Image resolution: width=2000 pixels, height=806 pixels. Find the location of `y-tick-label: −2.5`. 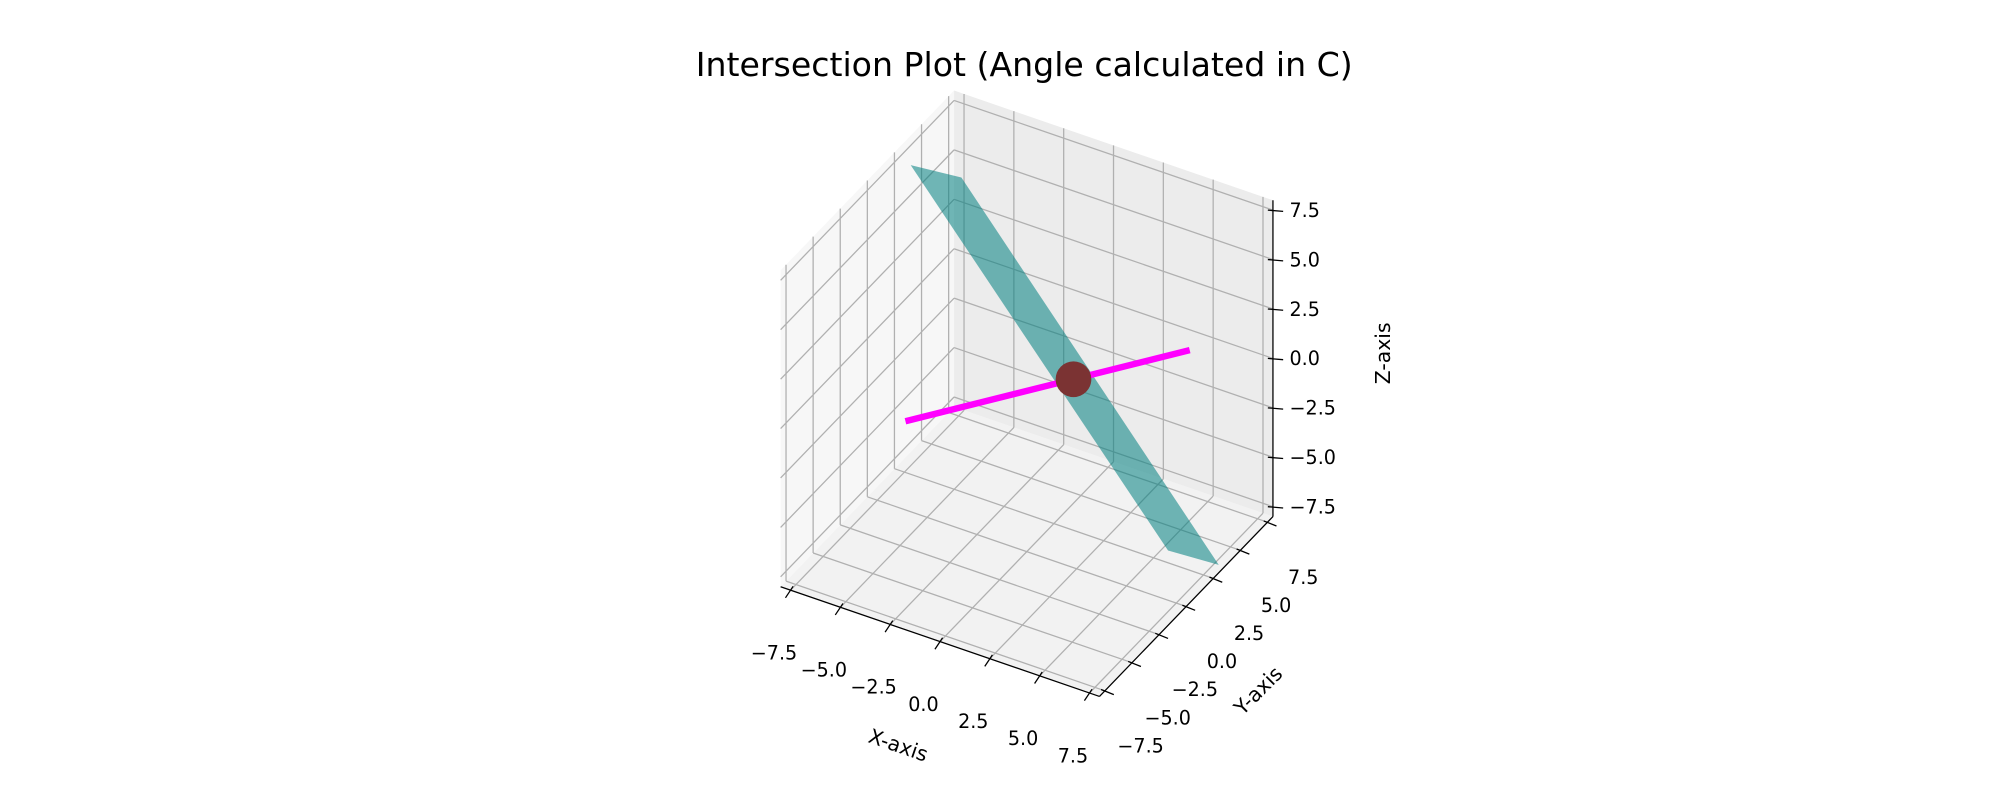

y-tick-label: −2.5 is located at coordinates (1195, 689).